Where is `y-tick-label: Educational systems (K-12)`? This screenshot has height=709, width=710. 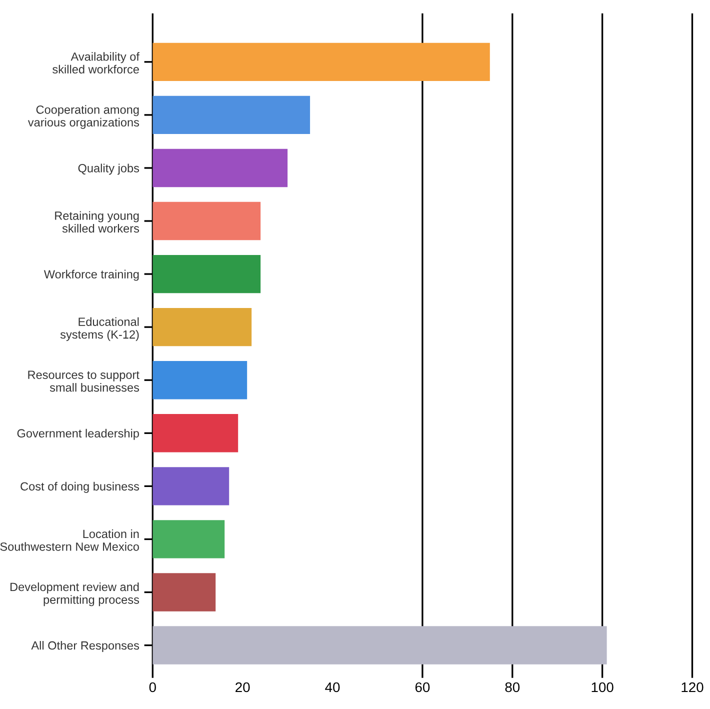 y-tick-label: Educational systems (K-12) is located at coordinates (99, 329).